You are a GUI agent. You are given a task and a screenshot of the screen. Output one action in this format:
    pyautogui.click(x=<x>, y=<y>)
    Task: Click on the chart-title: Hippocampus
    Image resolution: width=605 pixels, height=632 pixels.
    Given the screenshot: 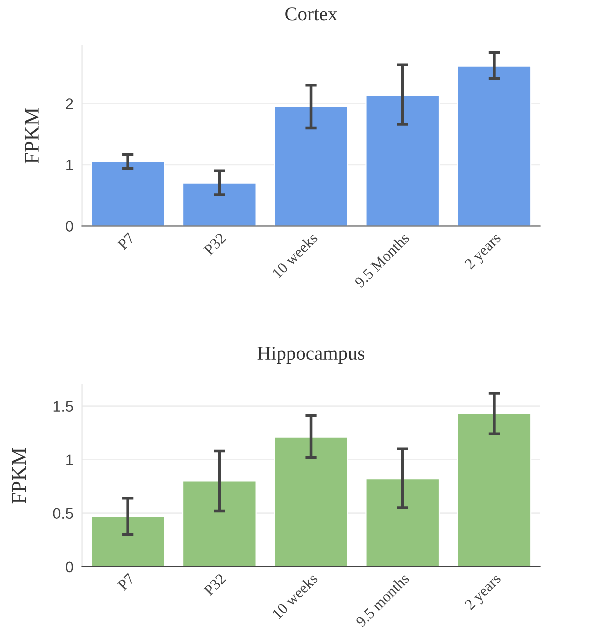 What is the action you would take?
    pyautogui.click(x=311, y=355)
    